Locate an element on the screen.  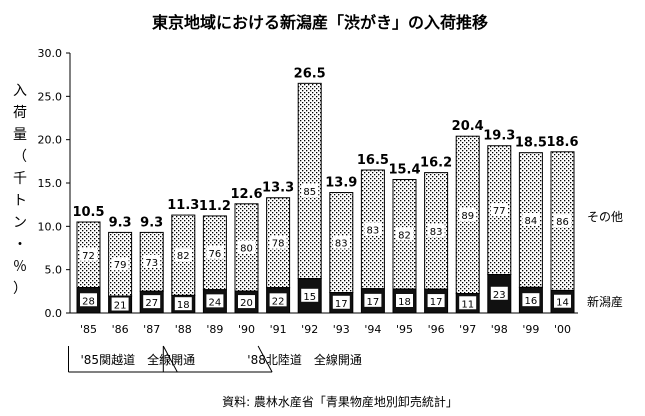
y-axis-label-char: 荷 is located at coordinates (20, 113).